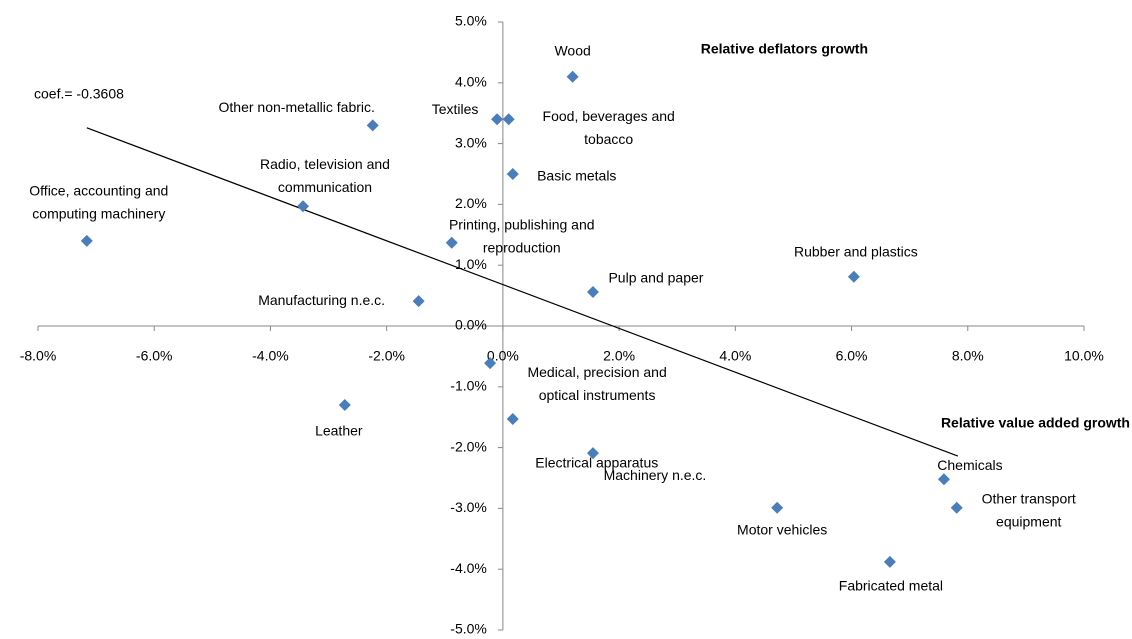 The width and height of the screenshot is (1132, 639). I want to click on point-label: Chemicals, so click(969, 465).